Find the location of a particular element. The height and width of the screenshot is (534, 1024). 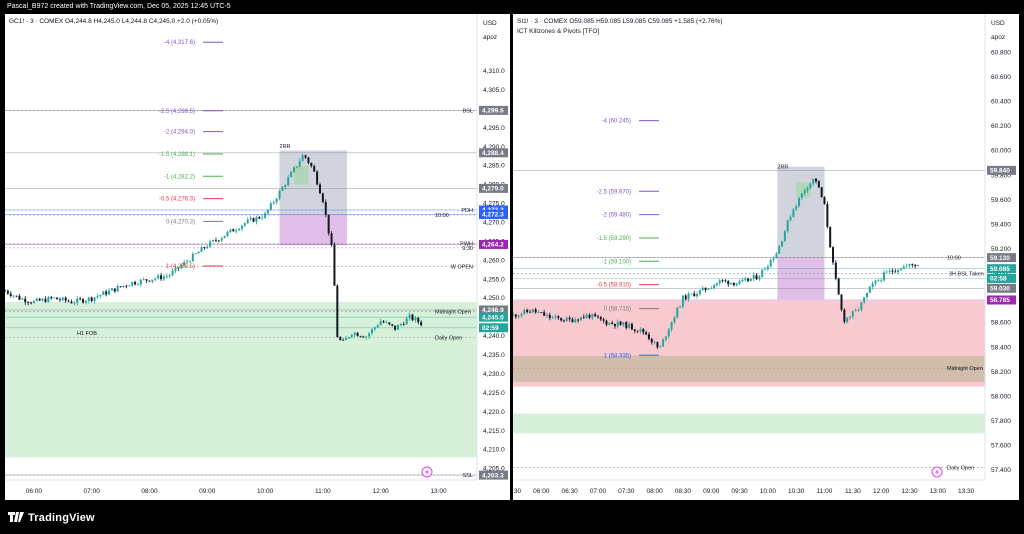

x-tick-label: 11:00 is located at coordinates (825, 491).